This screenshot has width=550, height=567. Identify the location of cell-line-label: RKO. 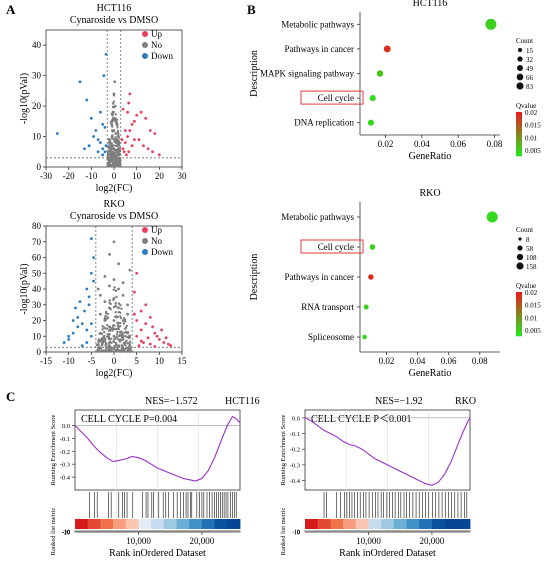
(465, 401).